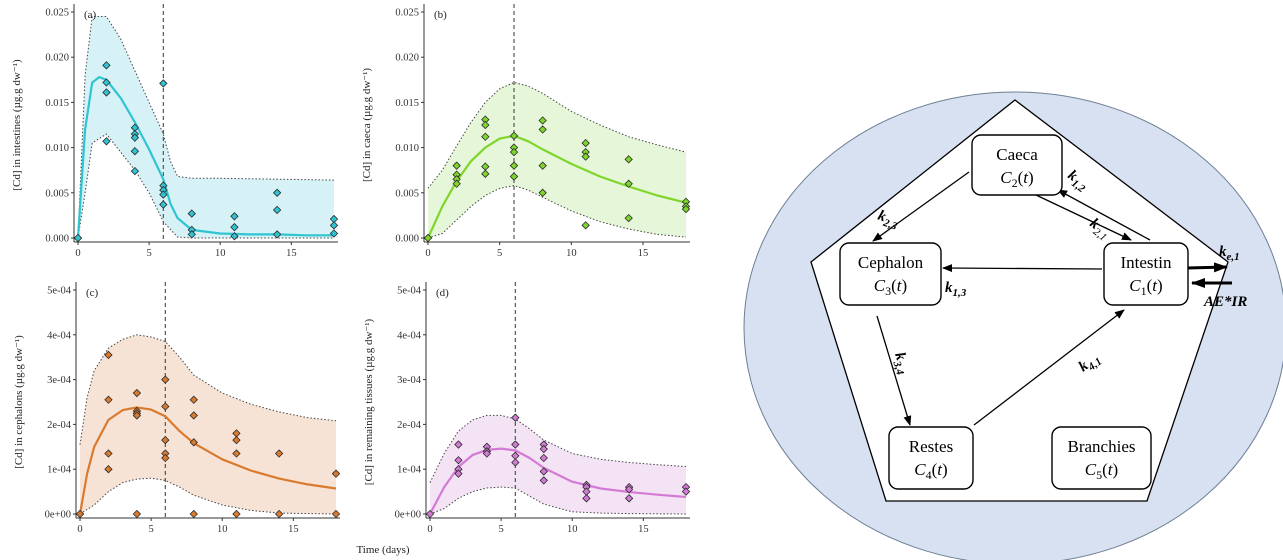 Image resolution: width=1283 pixels, height=560 pixels. Describe the element at coordinates (894, 285) in the screenshot. I see `paren-open: (` at that location.